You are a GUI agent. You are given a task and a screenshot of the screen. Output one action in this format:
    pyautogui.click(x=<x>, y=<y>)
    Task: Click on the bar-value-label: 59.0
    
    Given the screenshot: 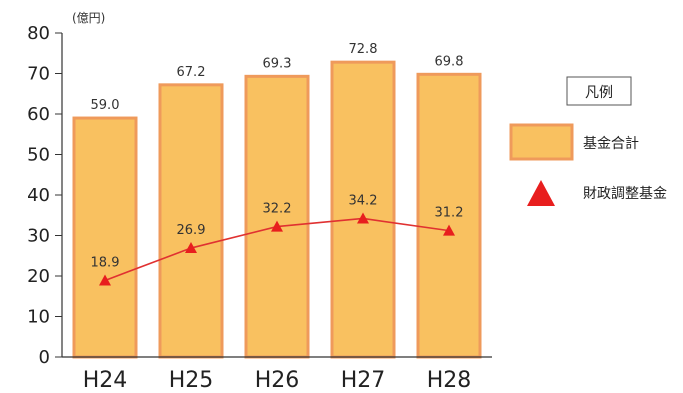 What is the action you would take?
    pyautogui.click(x=105, y=105)
    